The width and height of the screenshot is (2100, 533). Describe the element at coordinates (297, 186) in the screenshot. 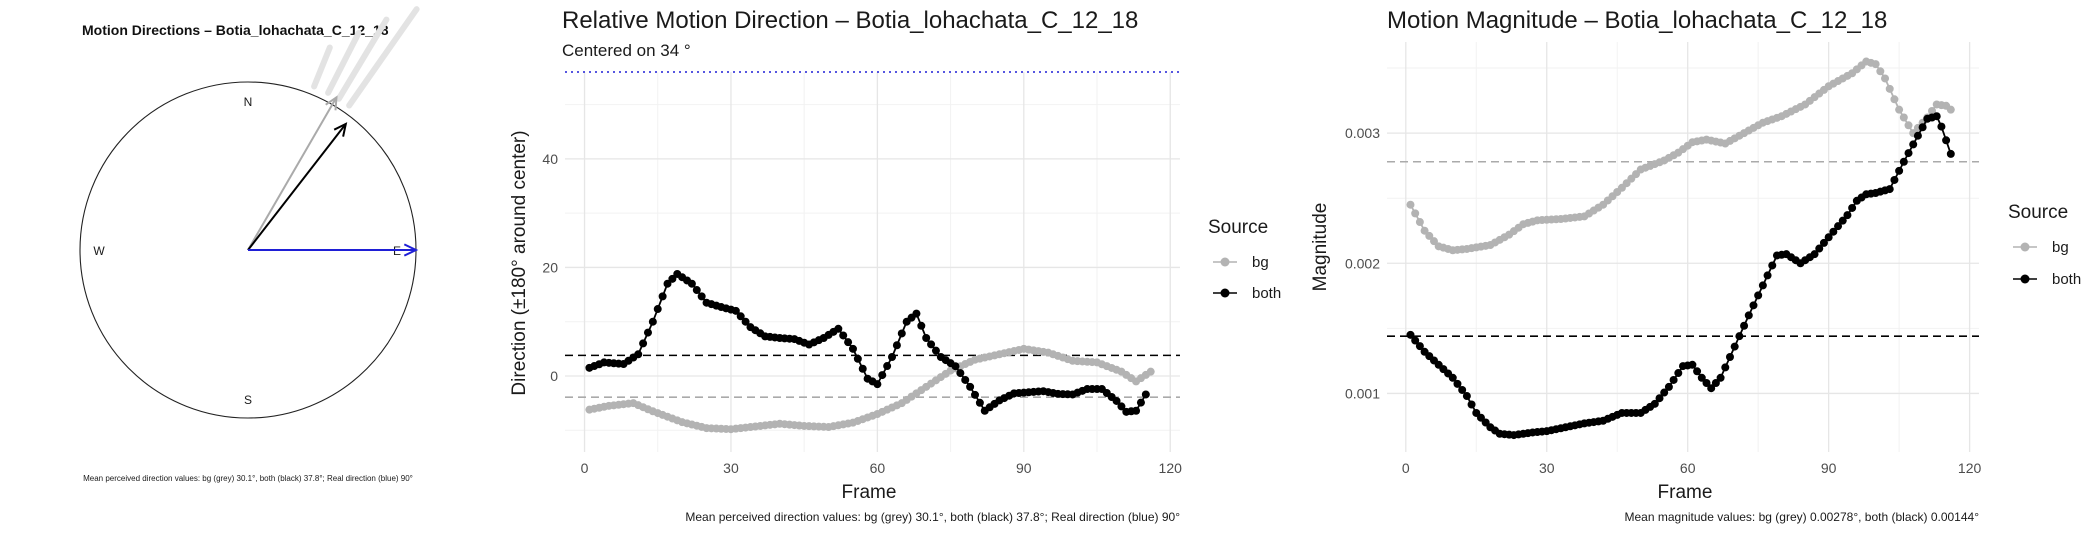

I see `arrow-both` at that location.